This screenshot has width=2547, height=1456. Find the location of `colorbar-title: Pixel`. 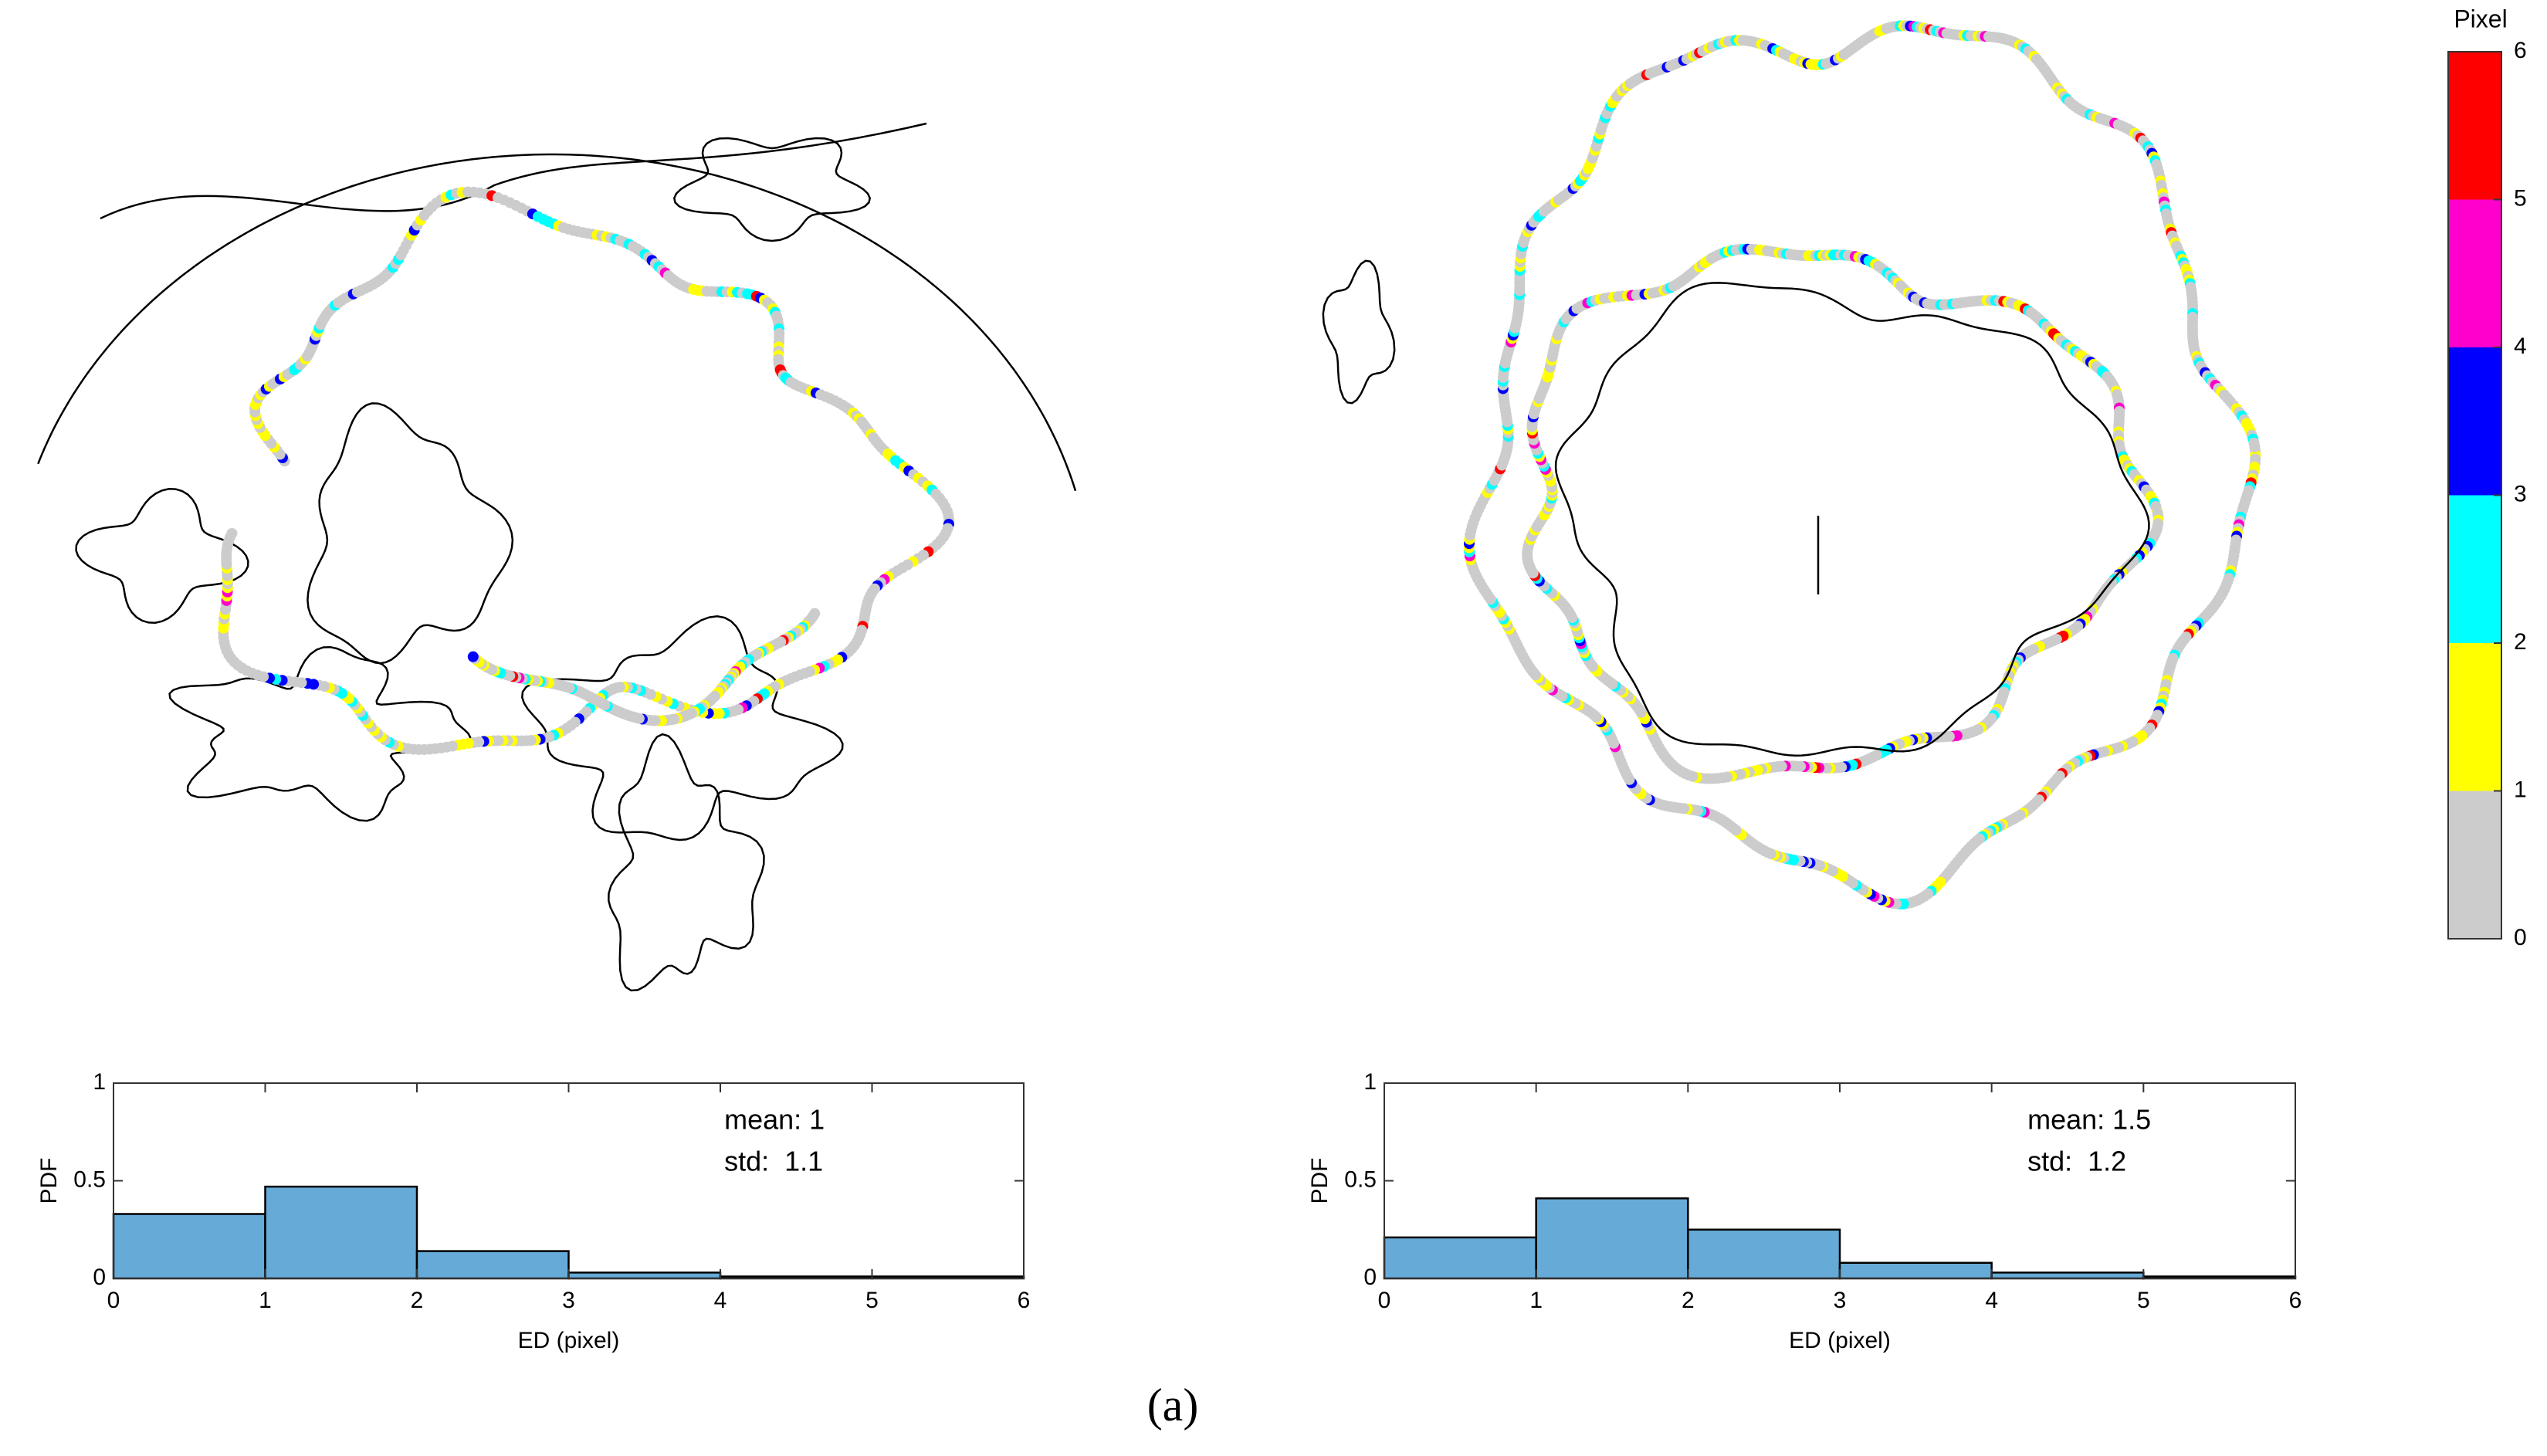

colorbar-title: Pixel is located at coordinates (2480, 18).